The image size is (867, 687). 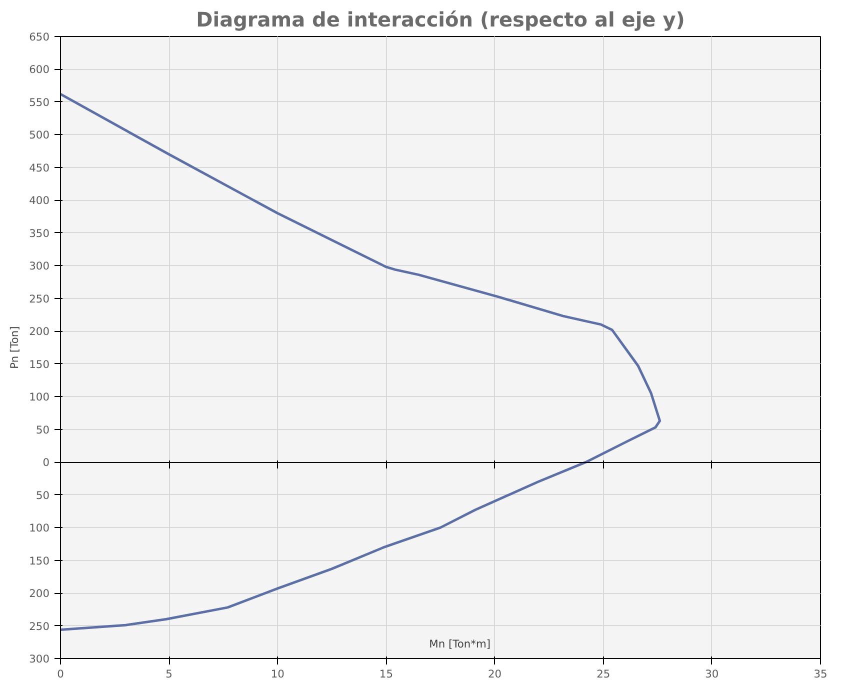 I want to click on y-tick-label: 650, so click(x=39, y=37).